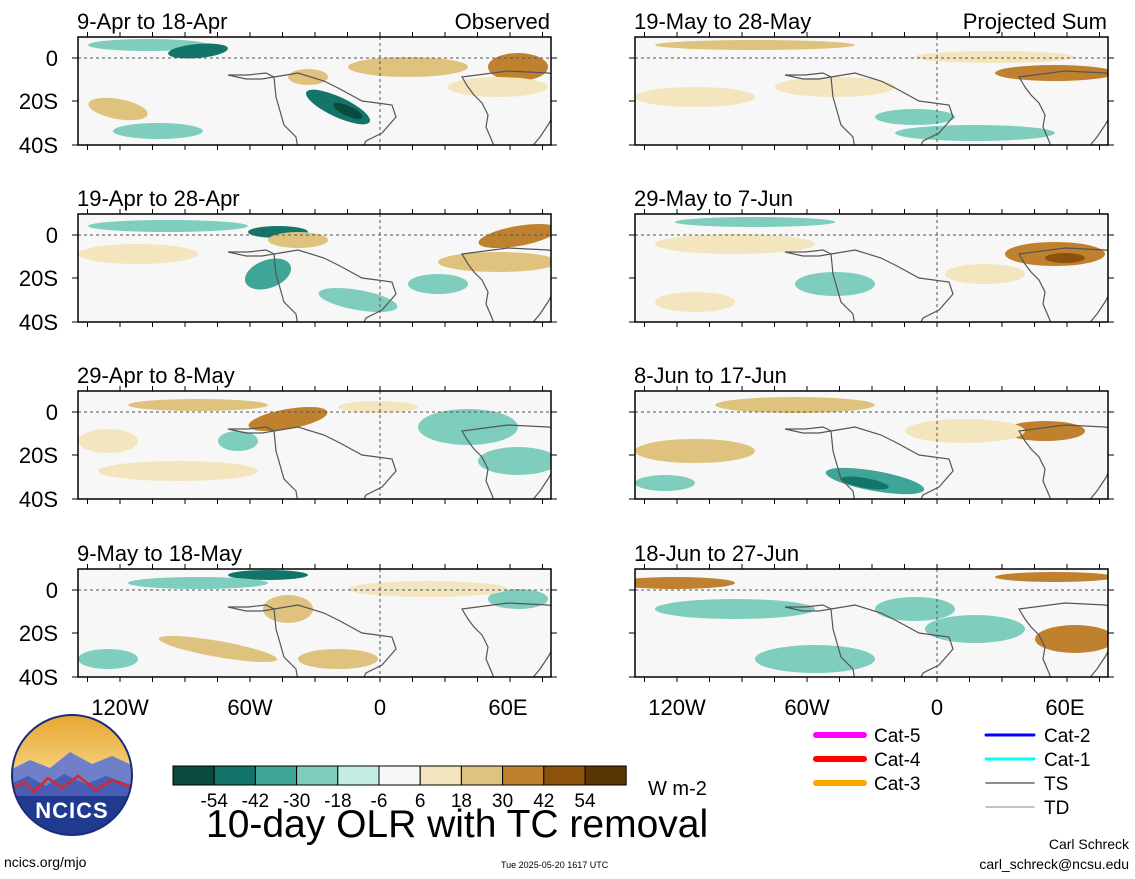  Describe the element at coordinates (871, 433) in the screenshot. I see `map-panel: 8-Jun to 17-Jun` at that location.